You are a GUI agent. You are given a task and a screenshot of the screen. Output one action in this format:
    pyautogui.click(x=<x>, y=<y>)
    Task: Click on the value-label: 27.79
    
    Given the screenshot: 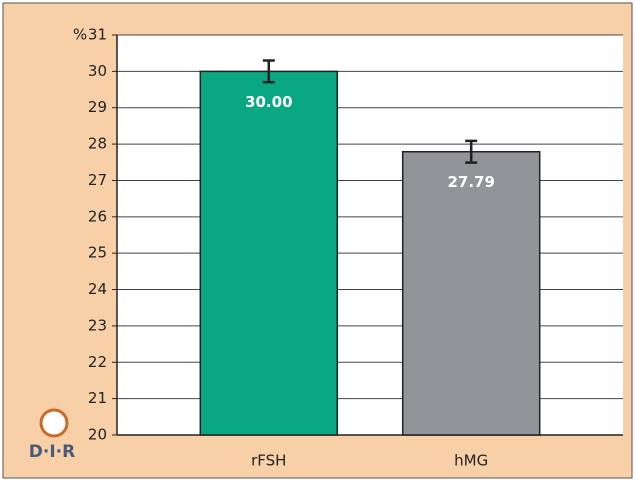 What is the action you would take?
    pyautogui.click(x=470, y=182)
    